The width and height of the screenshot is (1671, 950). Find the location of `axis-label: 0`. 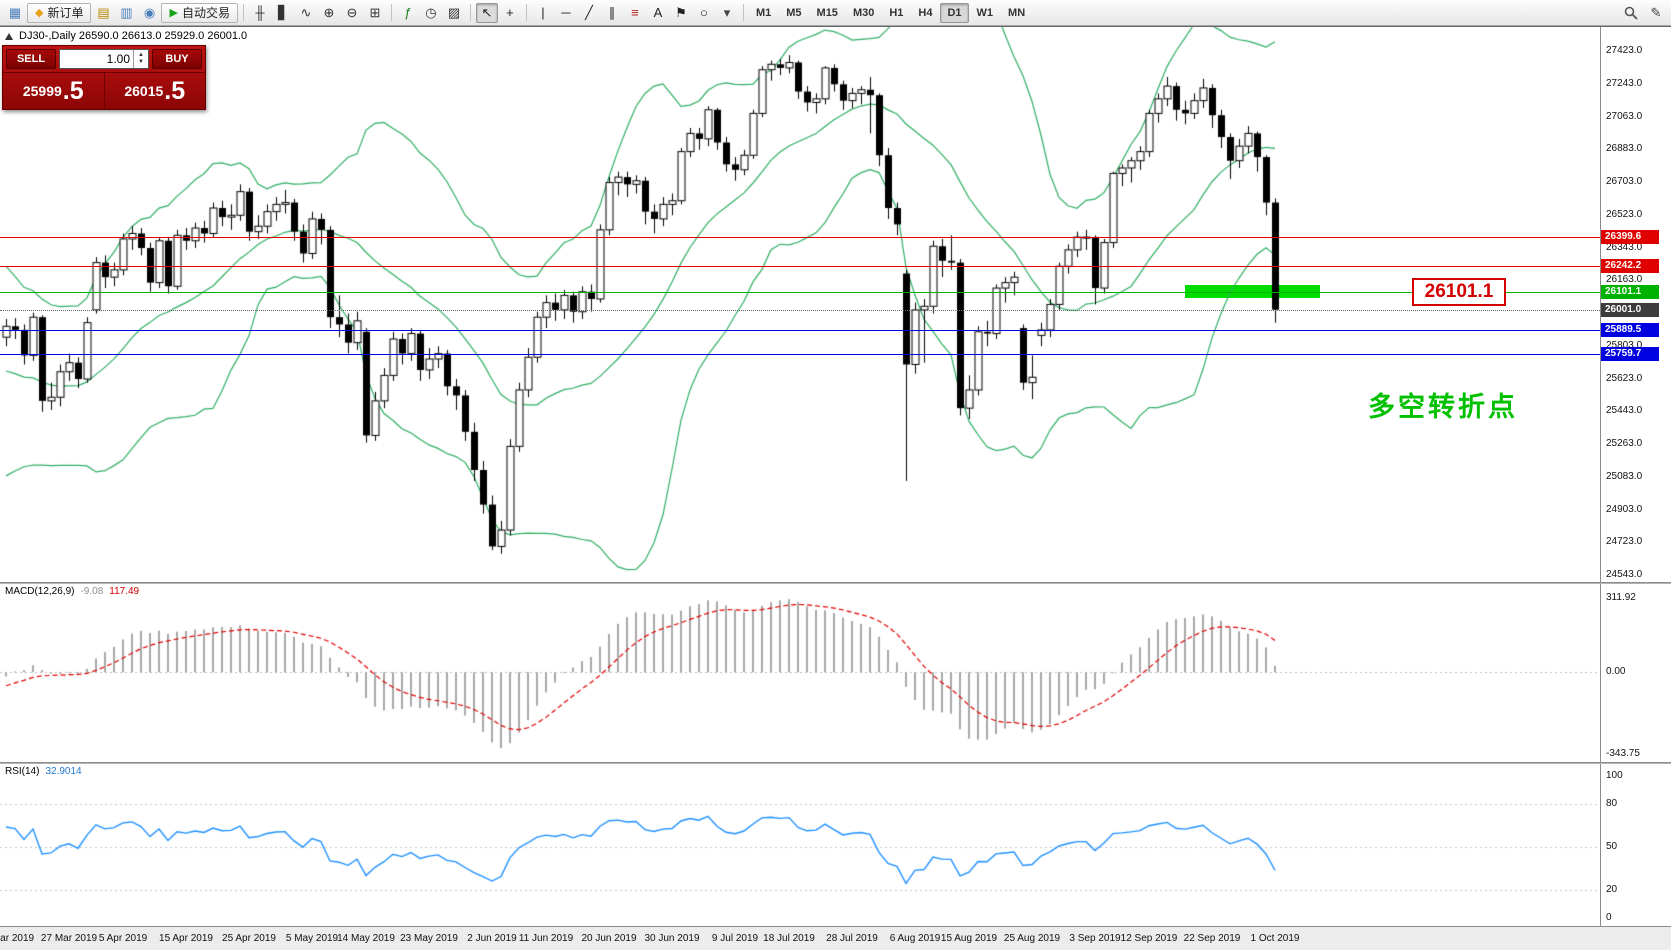

axis-label: 0 is located at coordinates (1609, 917).